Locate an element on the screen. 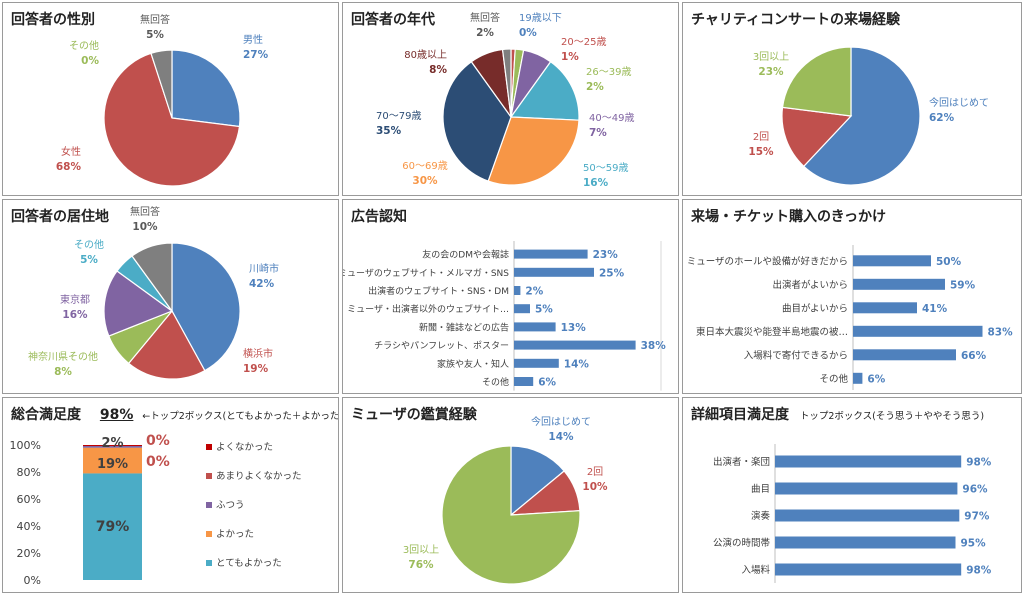 The image size is (1024, 595). chart-note: ←トップ2ボックス(とてもよかった＋よかった) is located at coordinates (240, 416).